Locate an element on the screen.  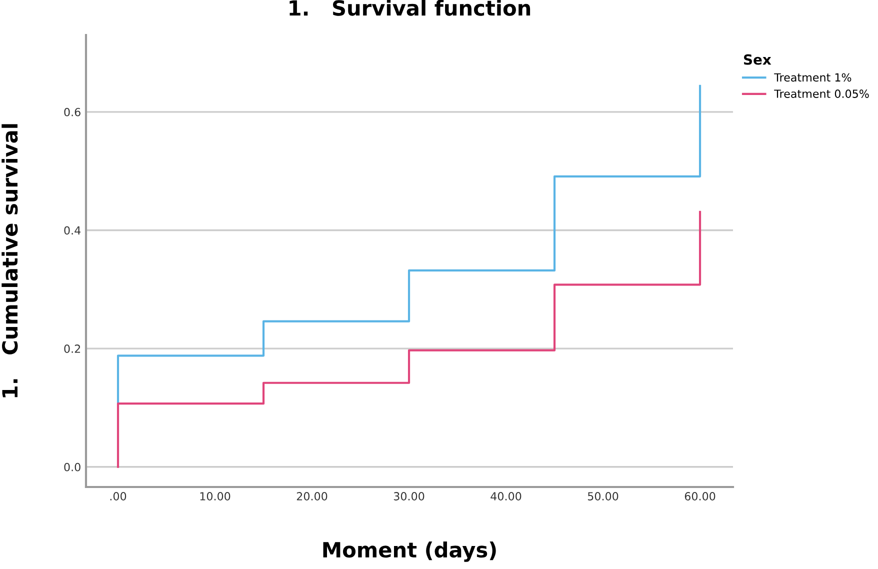
legend-title: Sex is located at coordinates (758, 59).